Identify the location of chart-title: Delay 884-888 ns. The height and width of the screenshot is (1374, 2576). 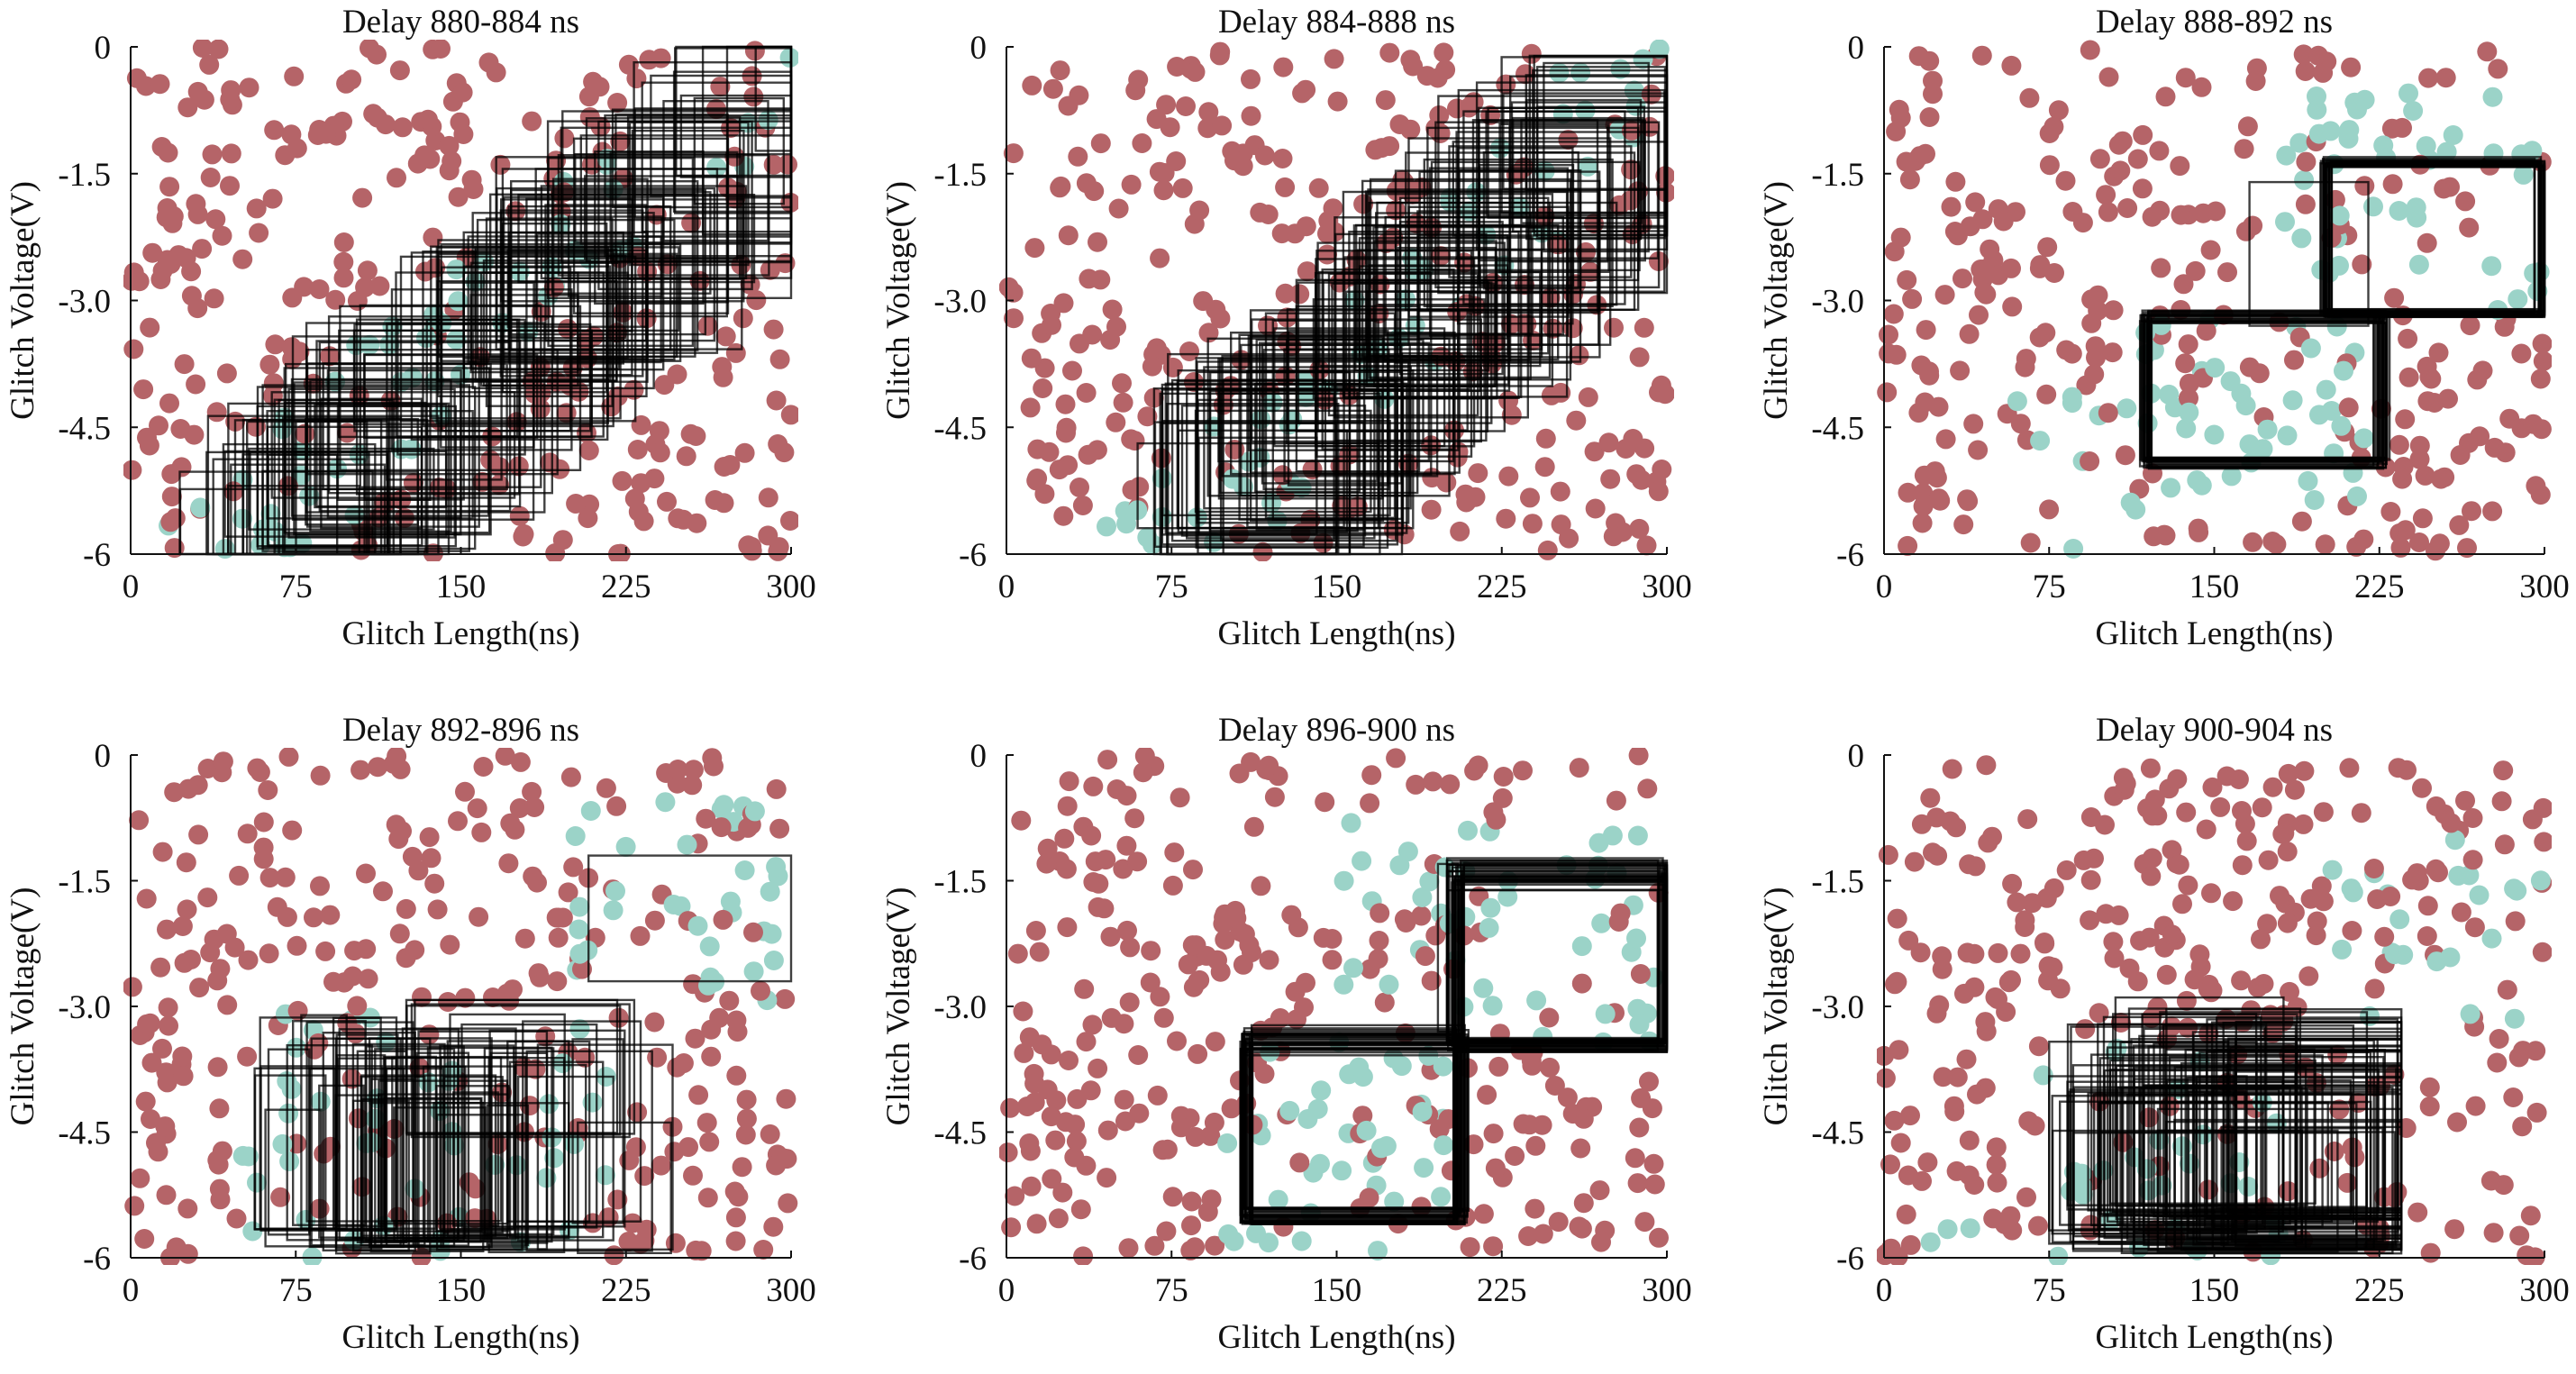
(1336, 22).